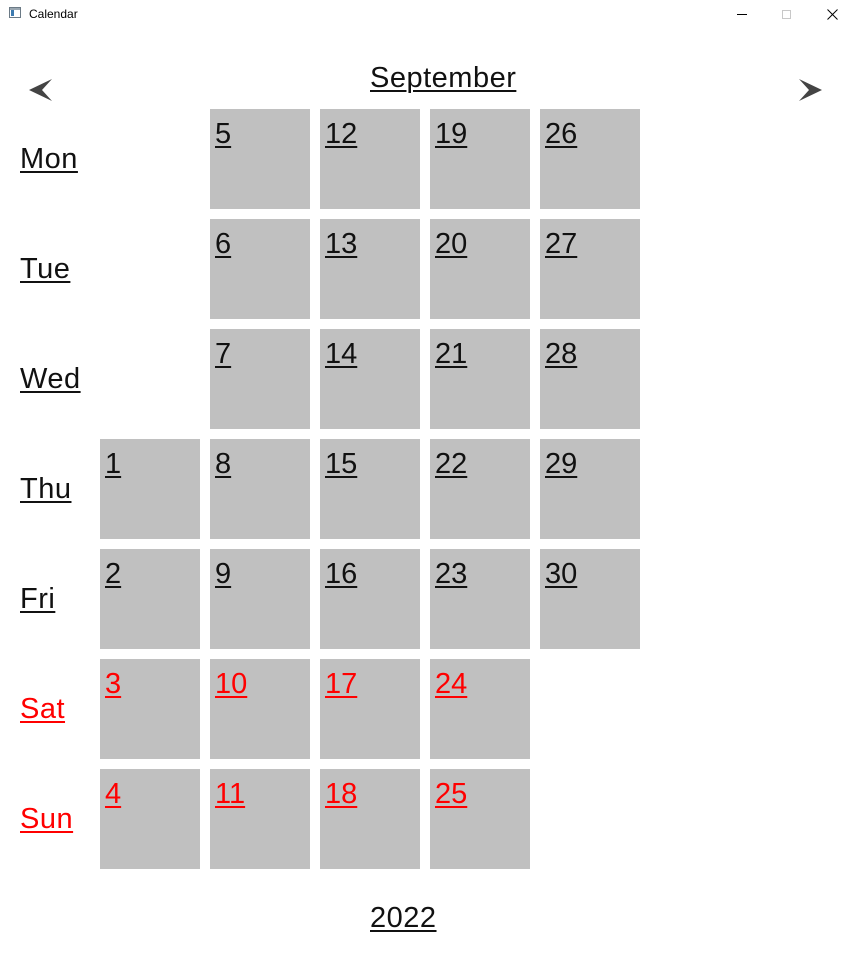 The image size is (855, 979). I want to click on day-cell: 25, so click(480, 819).